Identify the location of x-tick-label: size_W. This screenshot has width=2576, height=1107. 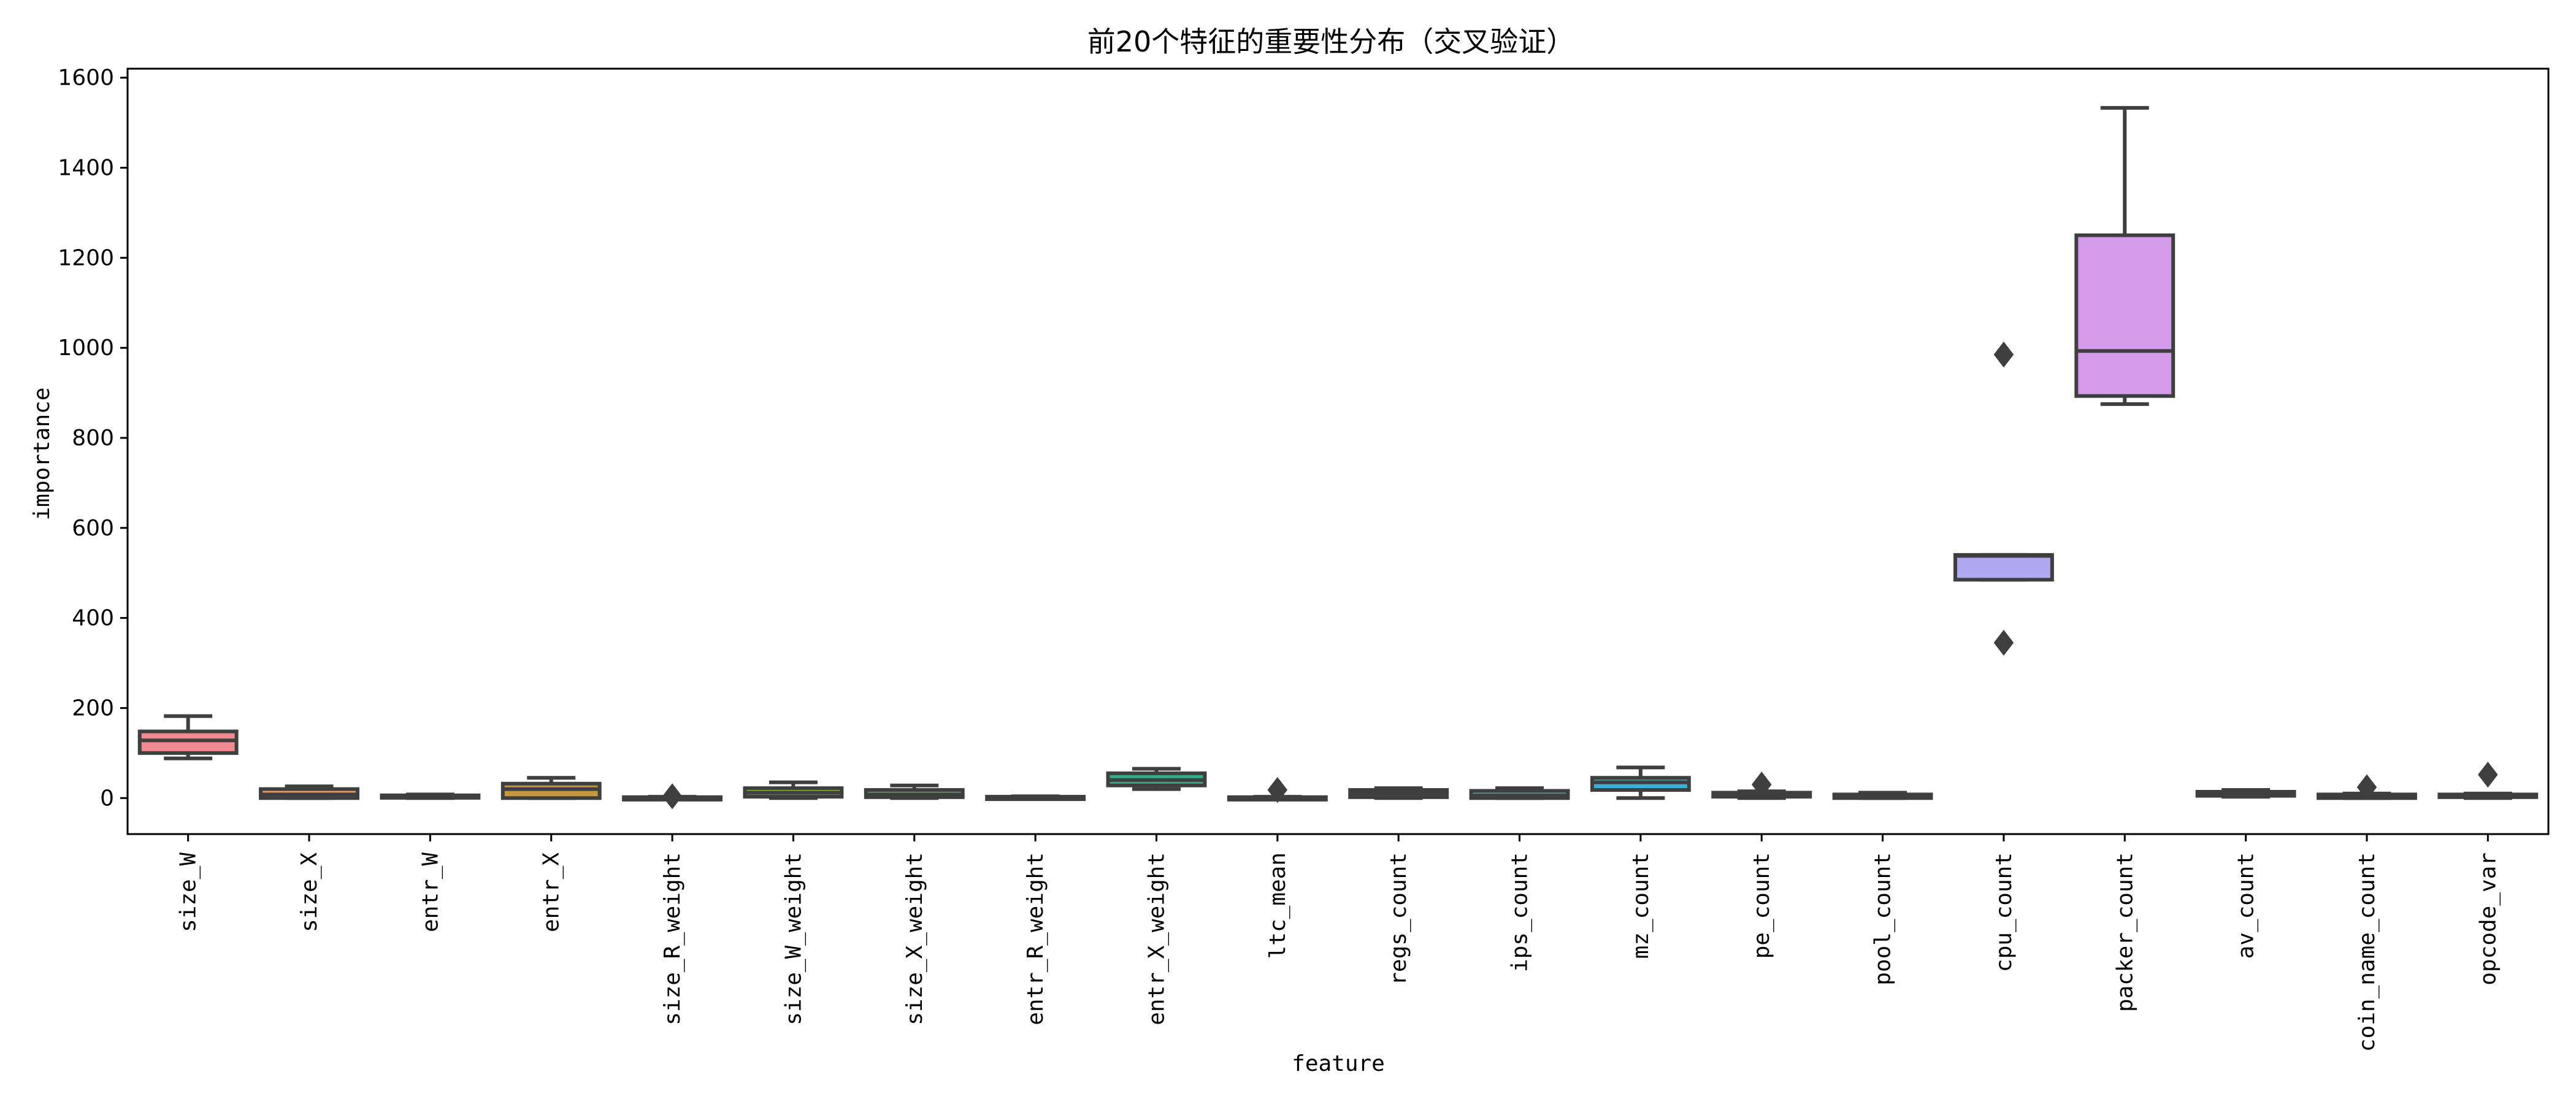
(188, 892).